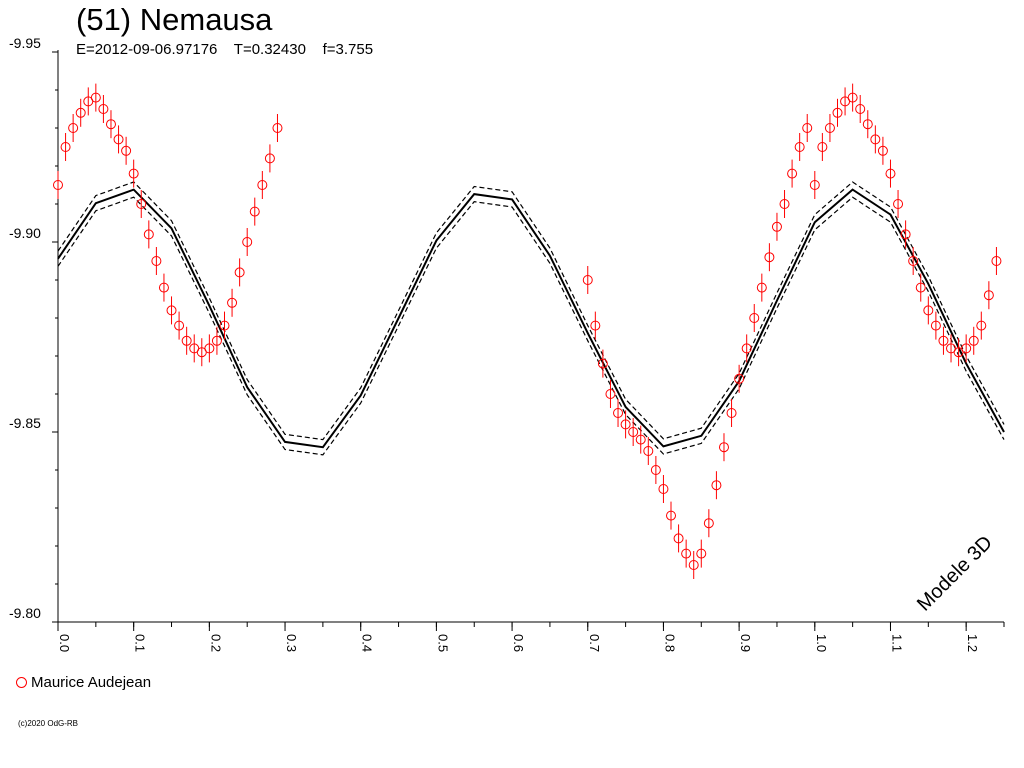 The width and height of the screenshot is (1024, 768). What do you see at coordinates (896, 643) in the screenshot?
I see `x-tick-label: 1.1` at bounding box center [896, 643].